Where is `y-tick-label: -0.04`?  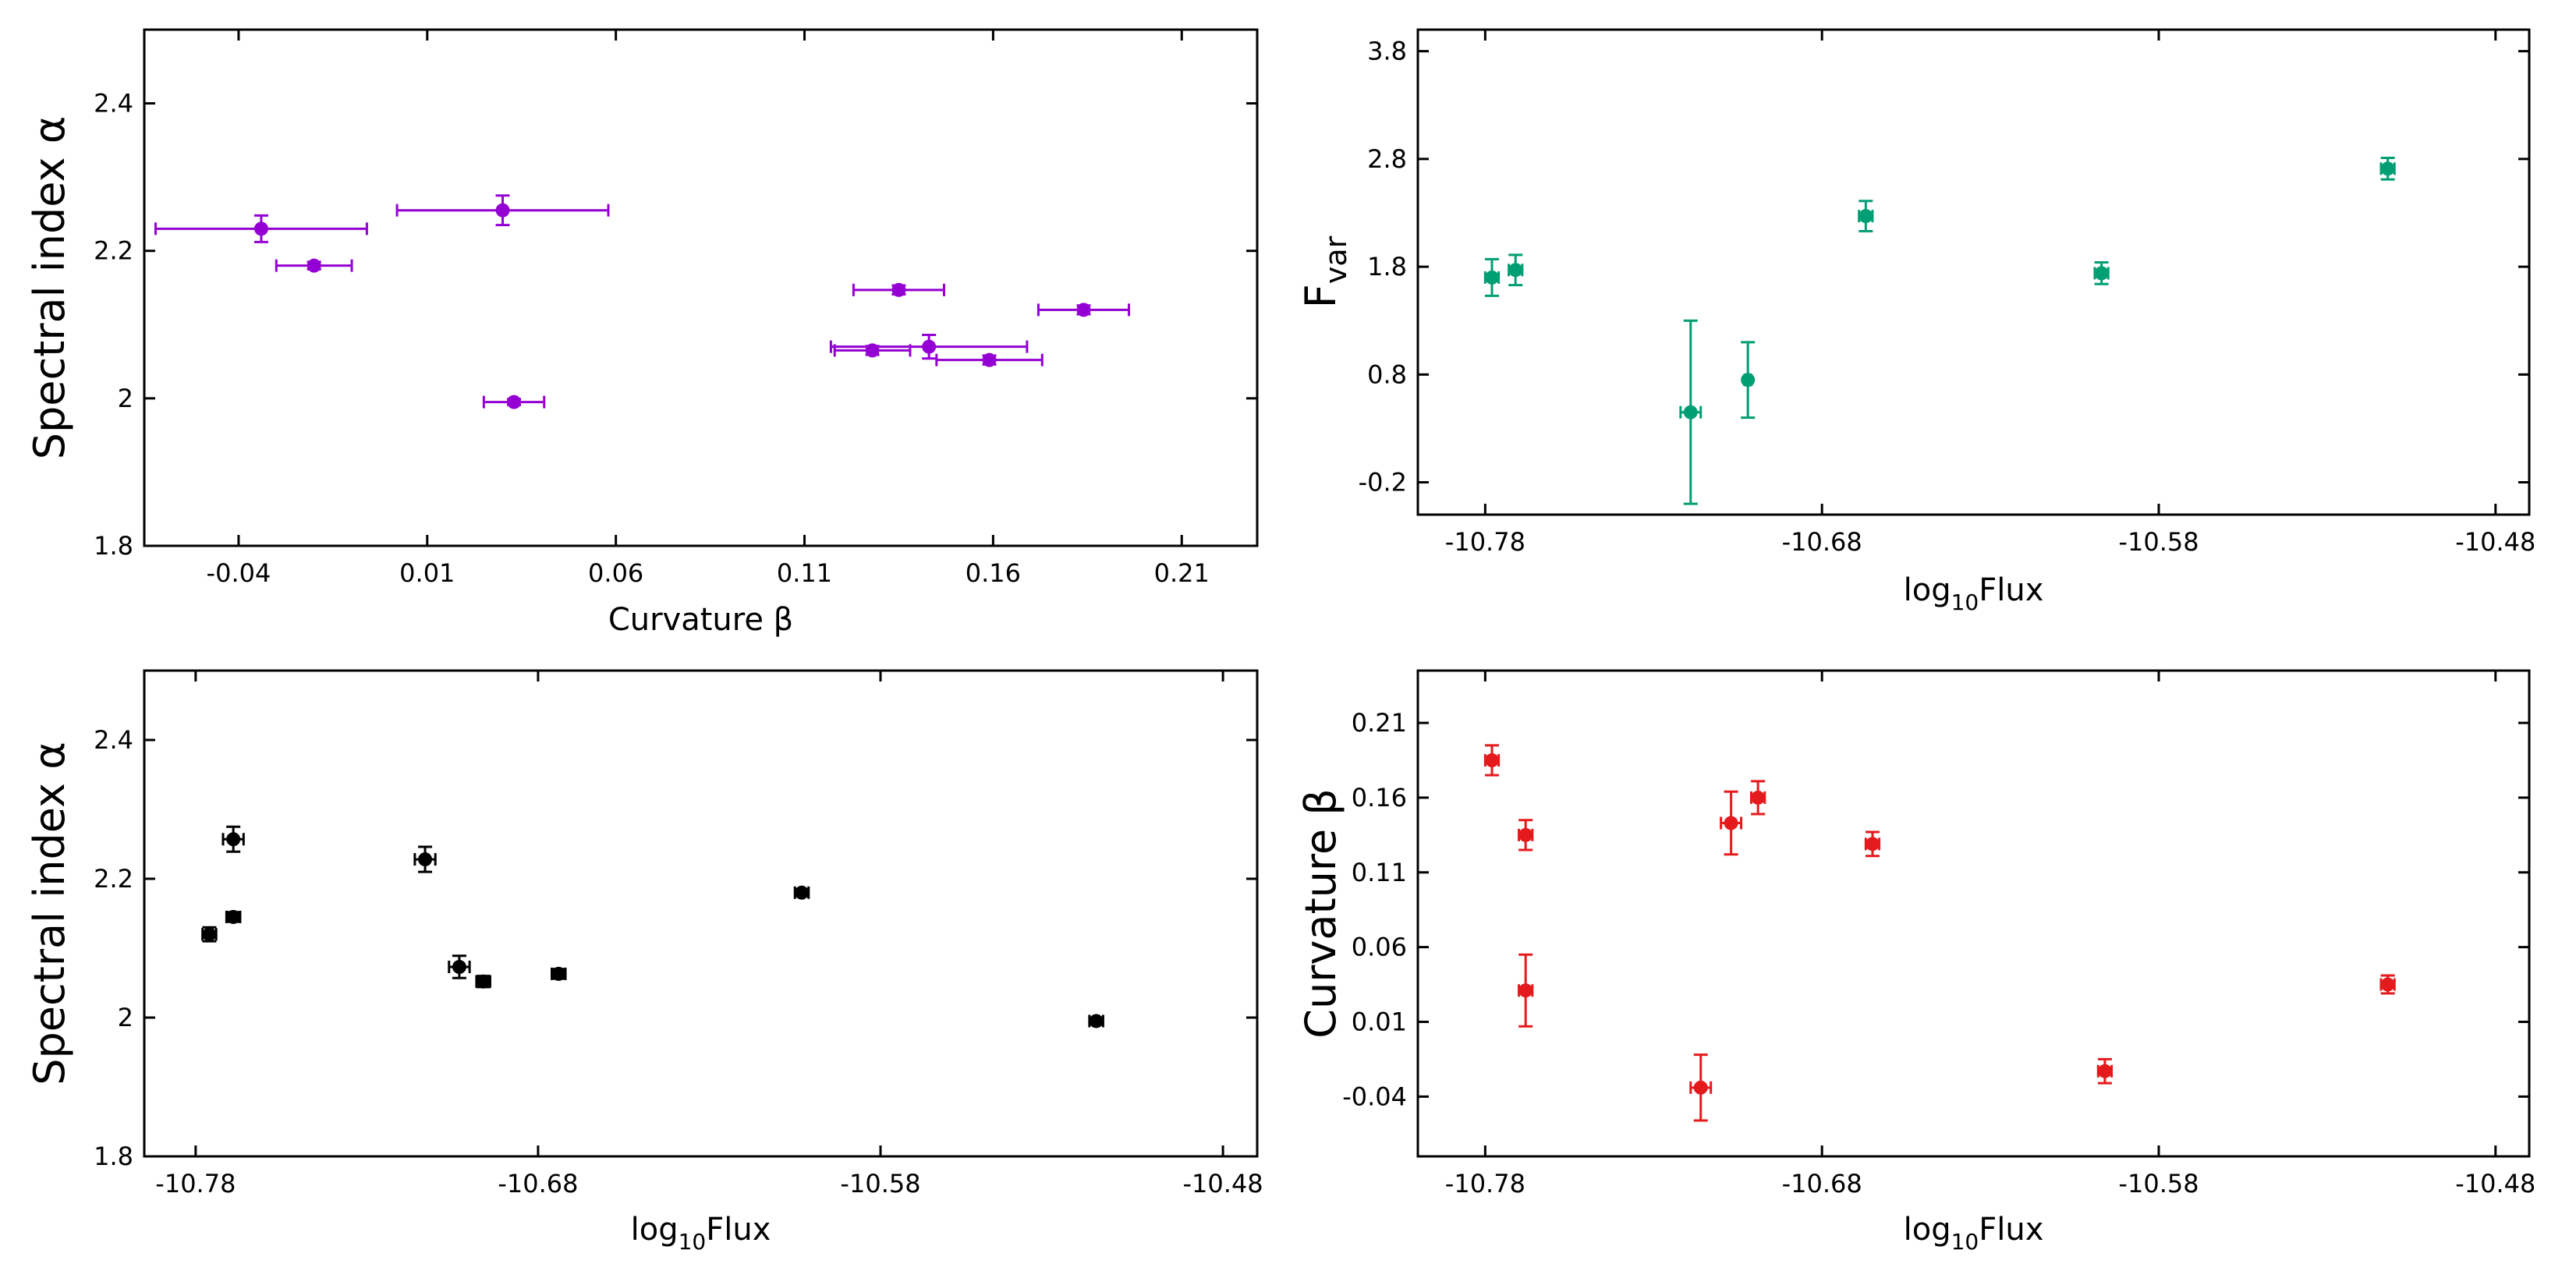
y-tick-label: -0.04 is located at coordinates (1374, 1096).